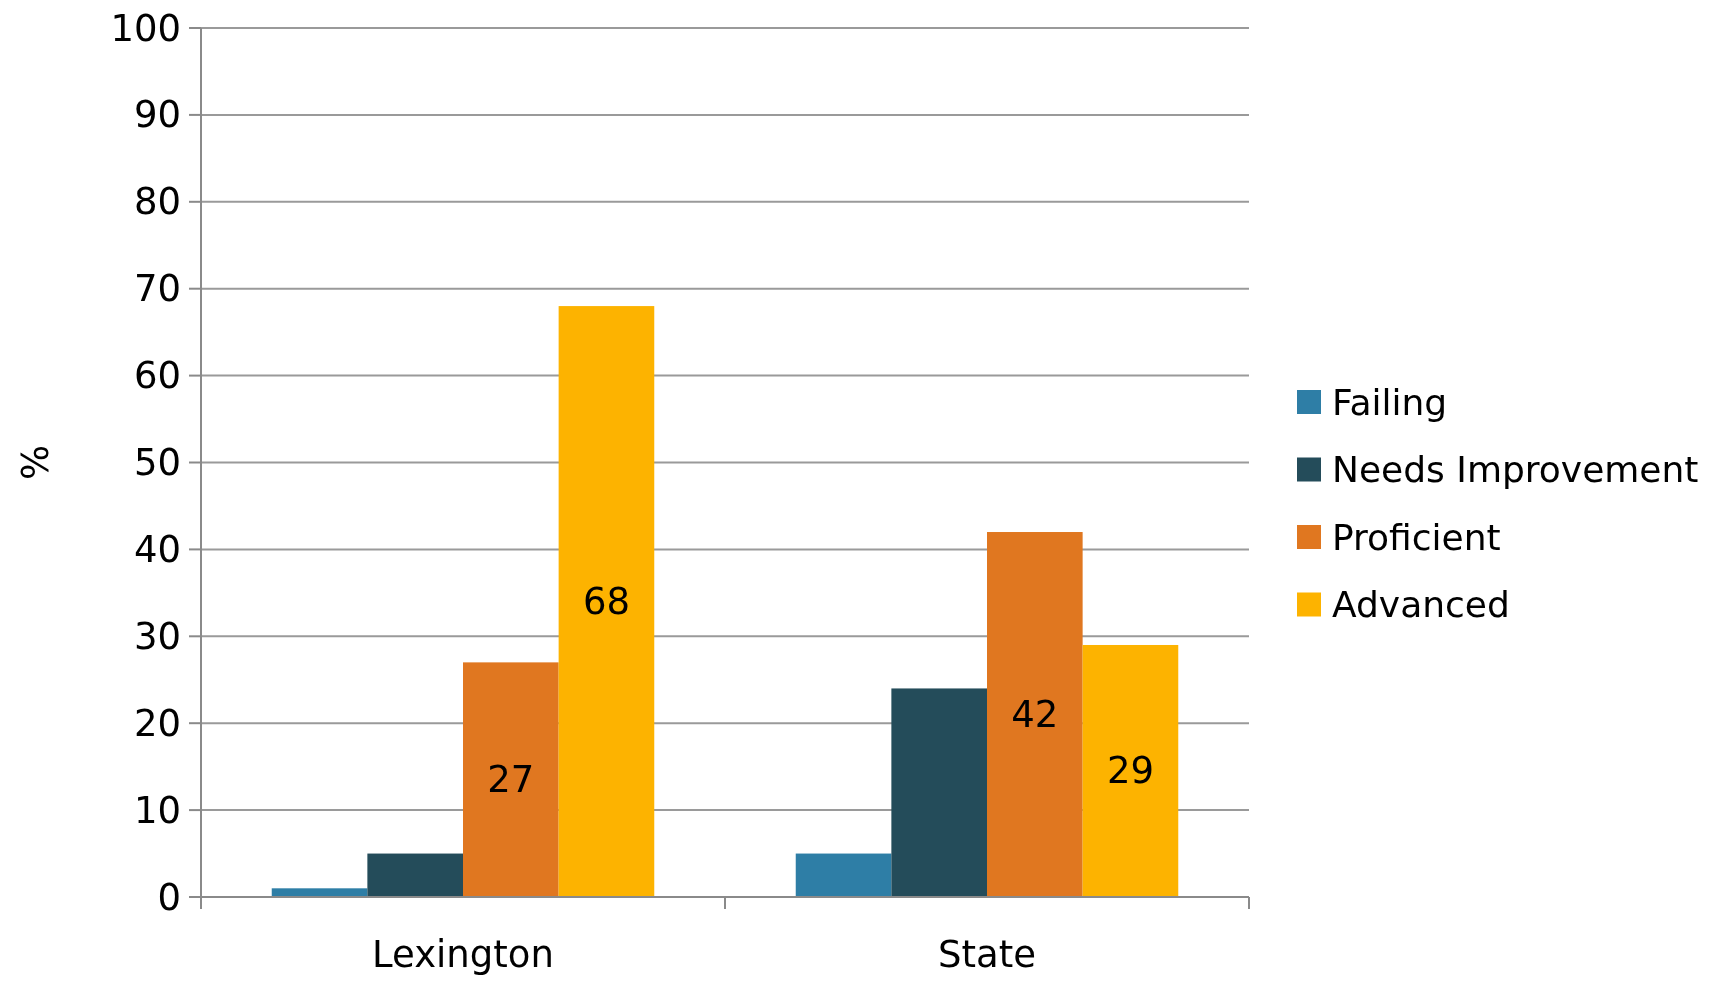 This screenshot has width=1726, height=989. I want to click on legend-label: Advanced, so click(1421, 604).